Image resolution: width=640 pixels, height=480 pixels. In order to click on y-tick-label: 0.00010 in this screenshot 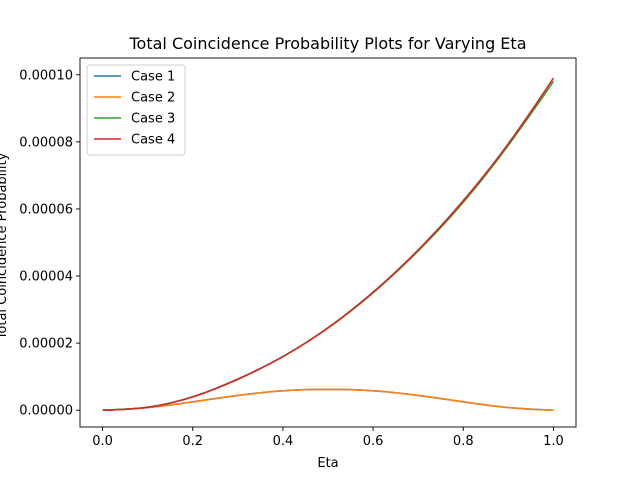, I will do `click(46, 75)`.